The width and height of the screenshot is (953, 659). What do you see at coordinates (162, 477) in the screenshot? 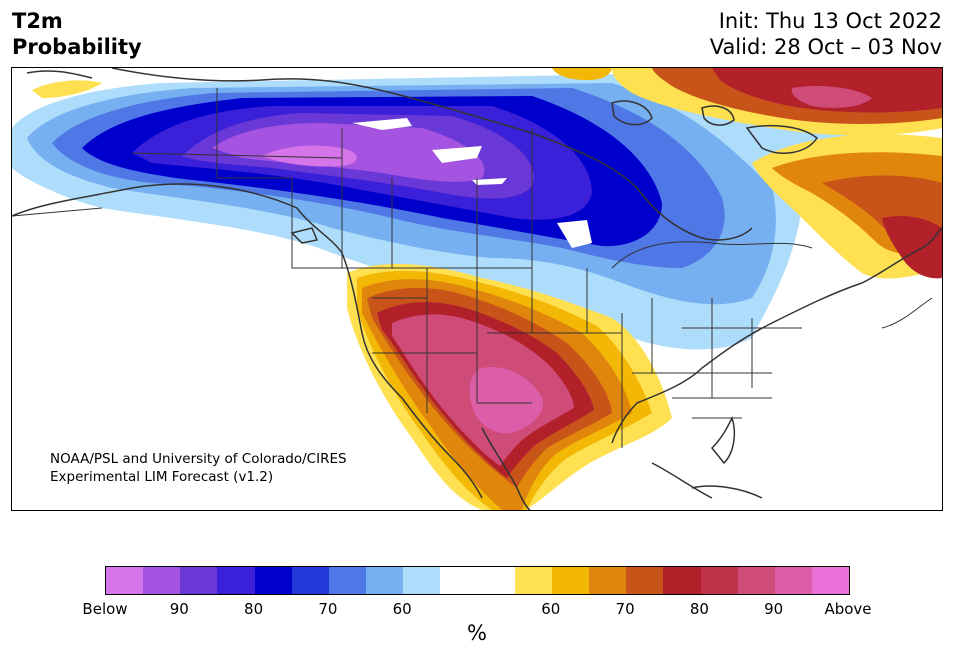
I see `credit-line-2: Experimental LIM Forecast (v1.2)` at bounding box center [162, 477].